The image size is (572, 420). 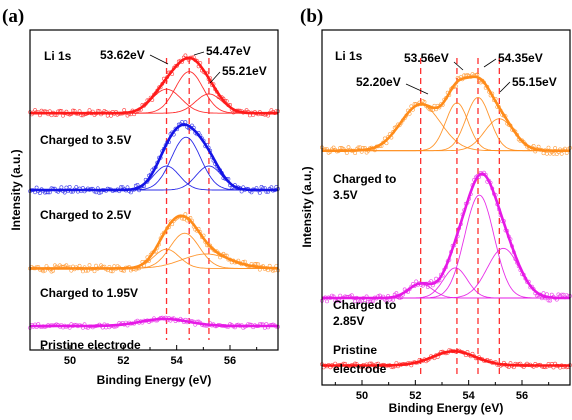 I want to click on panel-a-y-axis-title: Intensity (a.u.), so click(x=16, y=189).